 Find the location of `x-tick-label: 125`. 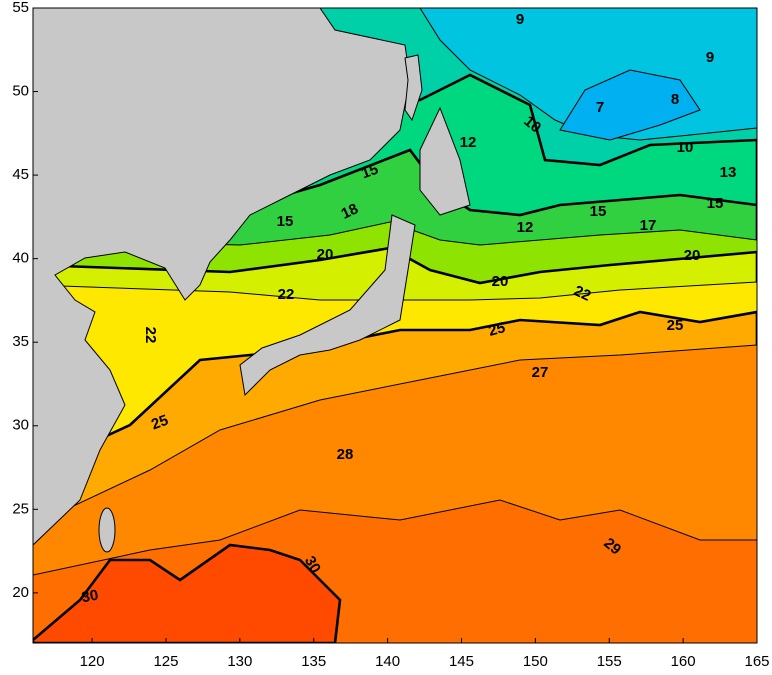

x-tick-label: 125 is located at coordinates (165, 661).